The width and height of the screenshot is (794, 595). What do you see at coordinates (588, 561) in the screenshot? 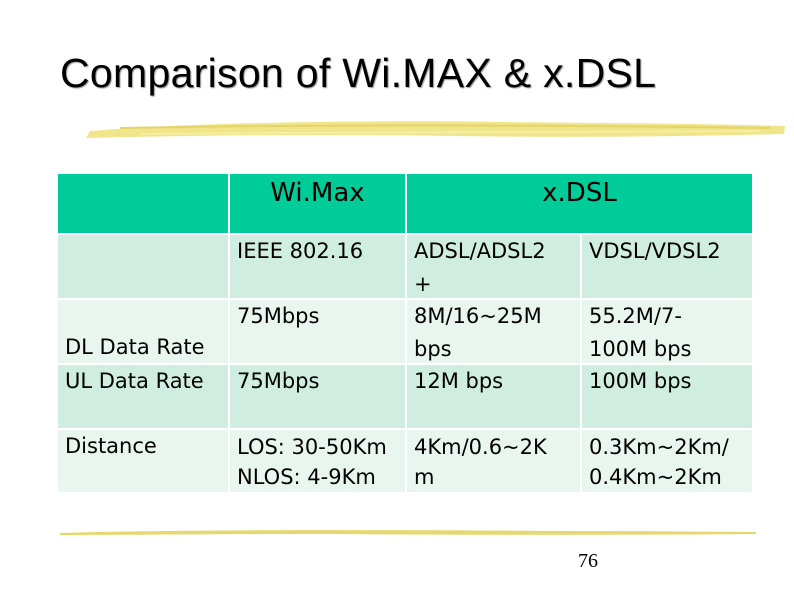
I see `page-number: 76` at bounding box center [588, 561].